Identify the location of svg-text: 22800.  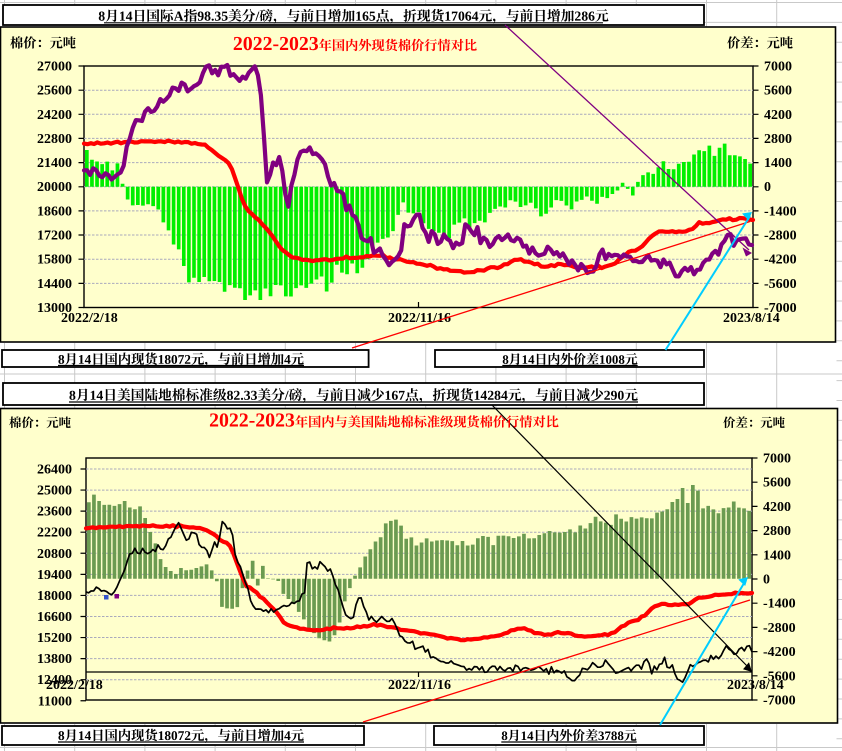
(54, 139).